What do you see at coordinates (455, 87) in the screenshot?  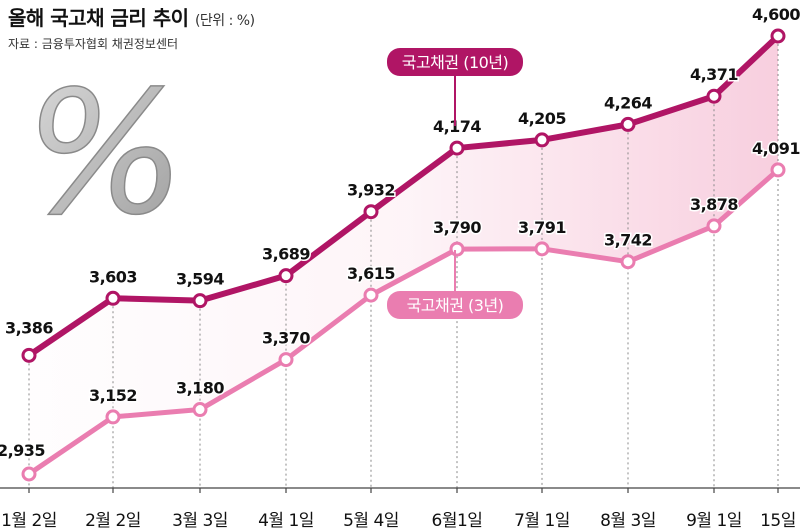 I see `callout-10y: 국고채권 (10년)` at bounding box center [455, 87].